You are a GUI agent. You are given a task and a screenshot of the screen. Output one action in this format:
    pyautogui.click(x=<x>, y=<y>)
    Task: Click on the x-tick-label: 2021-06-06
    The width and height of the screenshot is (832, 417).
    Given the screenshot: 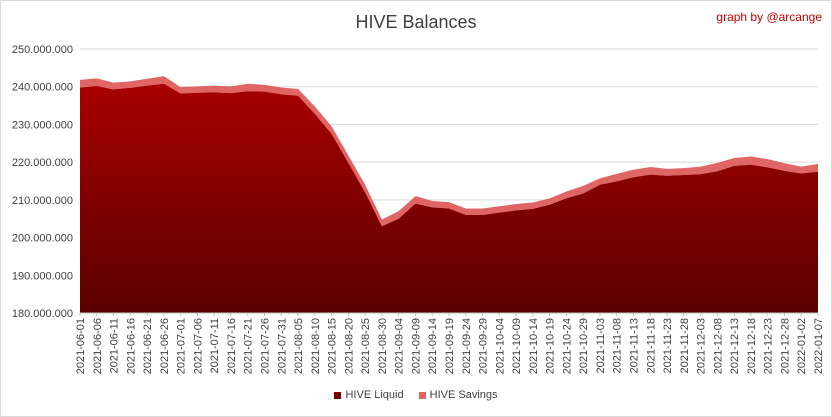 What is the action you would take?
    pyautogui.click(x=98, y=346)
    